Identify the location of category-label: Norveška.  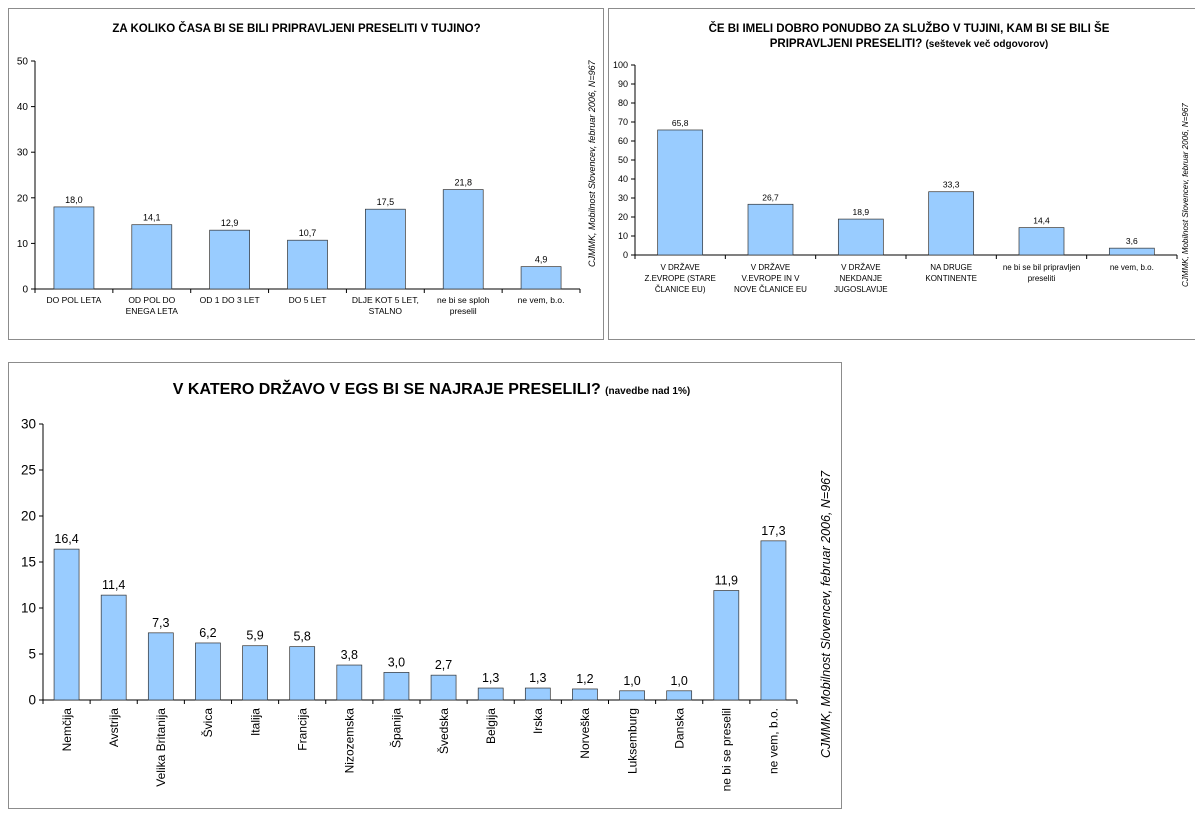
(585, 733).